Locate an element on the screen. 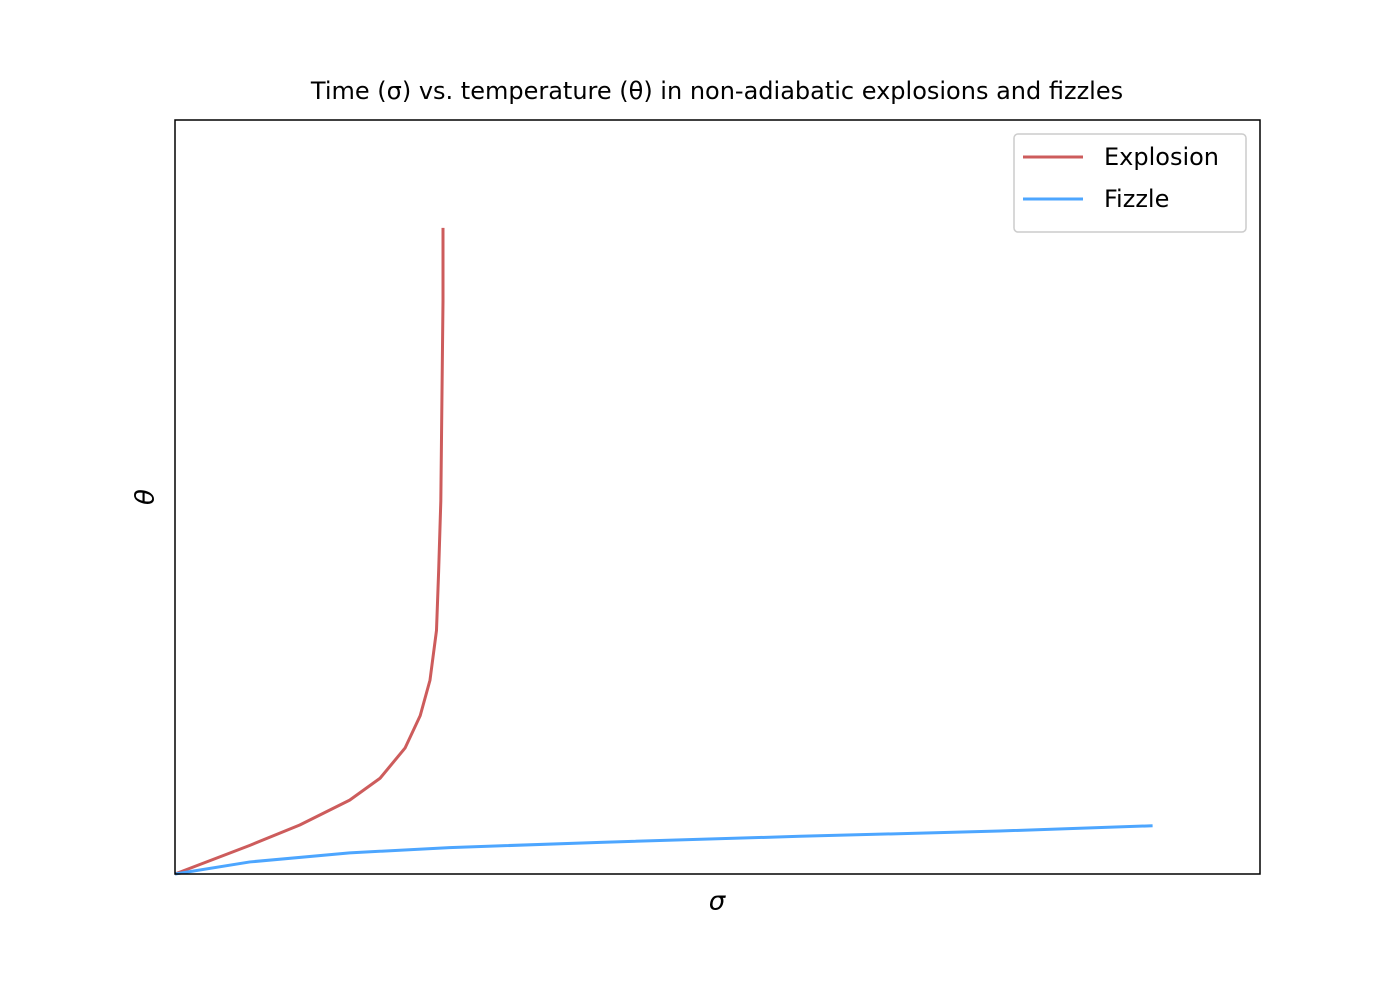  y-axis-label: θ is located at coordinates (146, 497).